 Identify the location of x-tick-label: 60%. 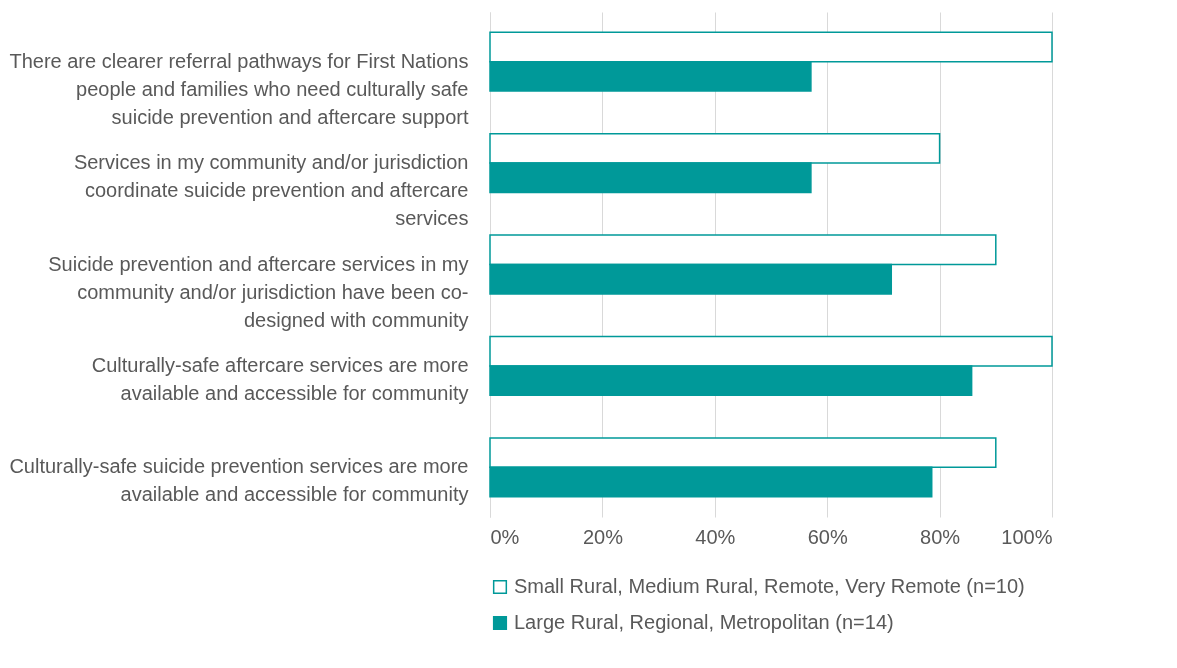
(827, 536).